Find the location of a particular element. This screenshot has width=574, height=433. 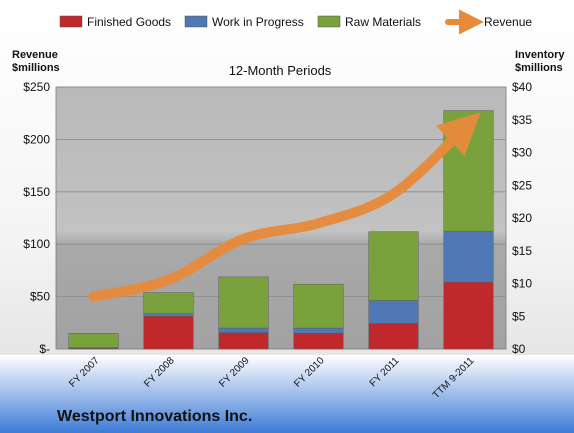

chart-subtitle: 12-Month Periods is located at coordinates (280, 70).